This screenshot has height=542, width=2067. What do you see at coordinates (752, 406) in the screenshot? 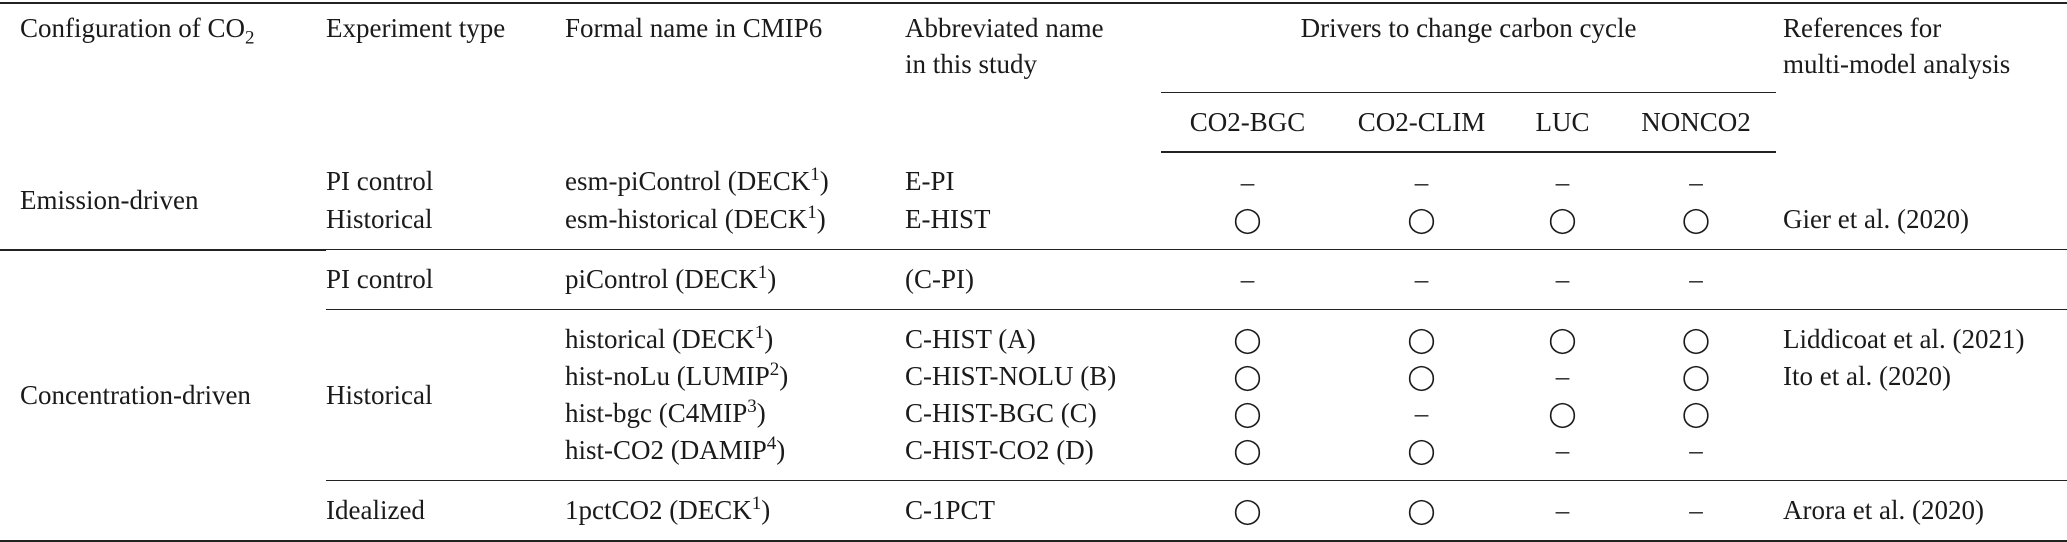
I see `superscript: 3` at bounding box center [752, 406].